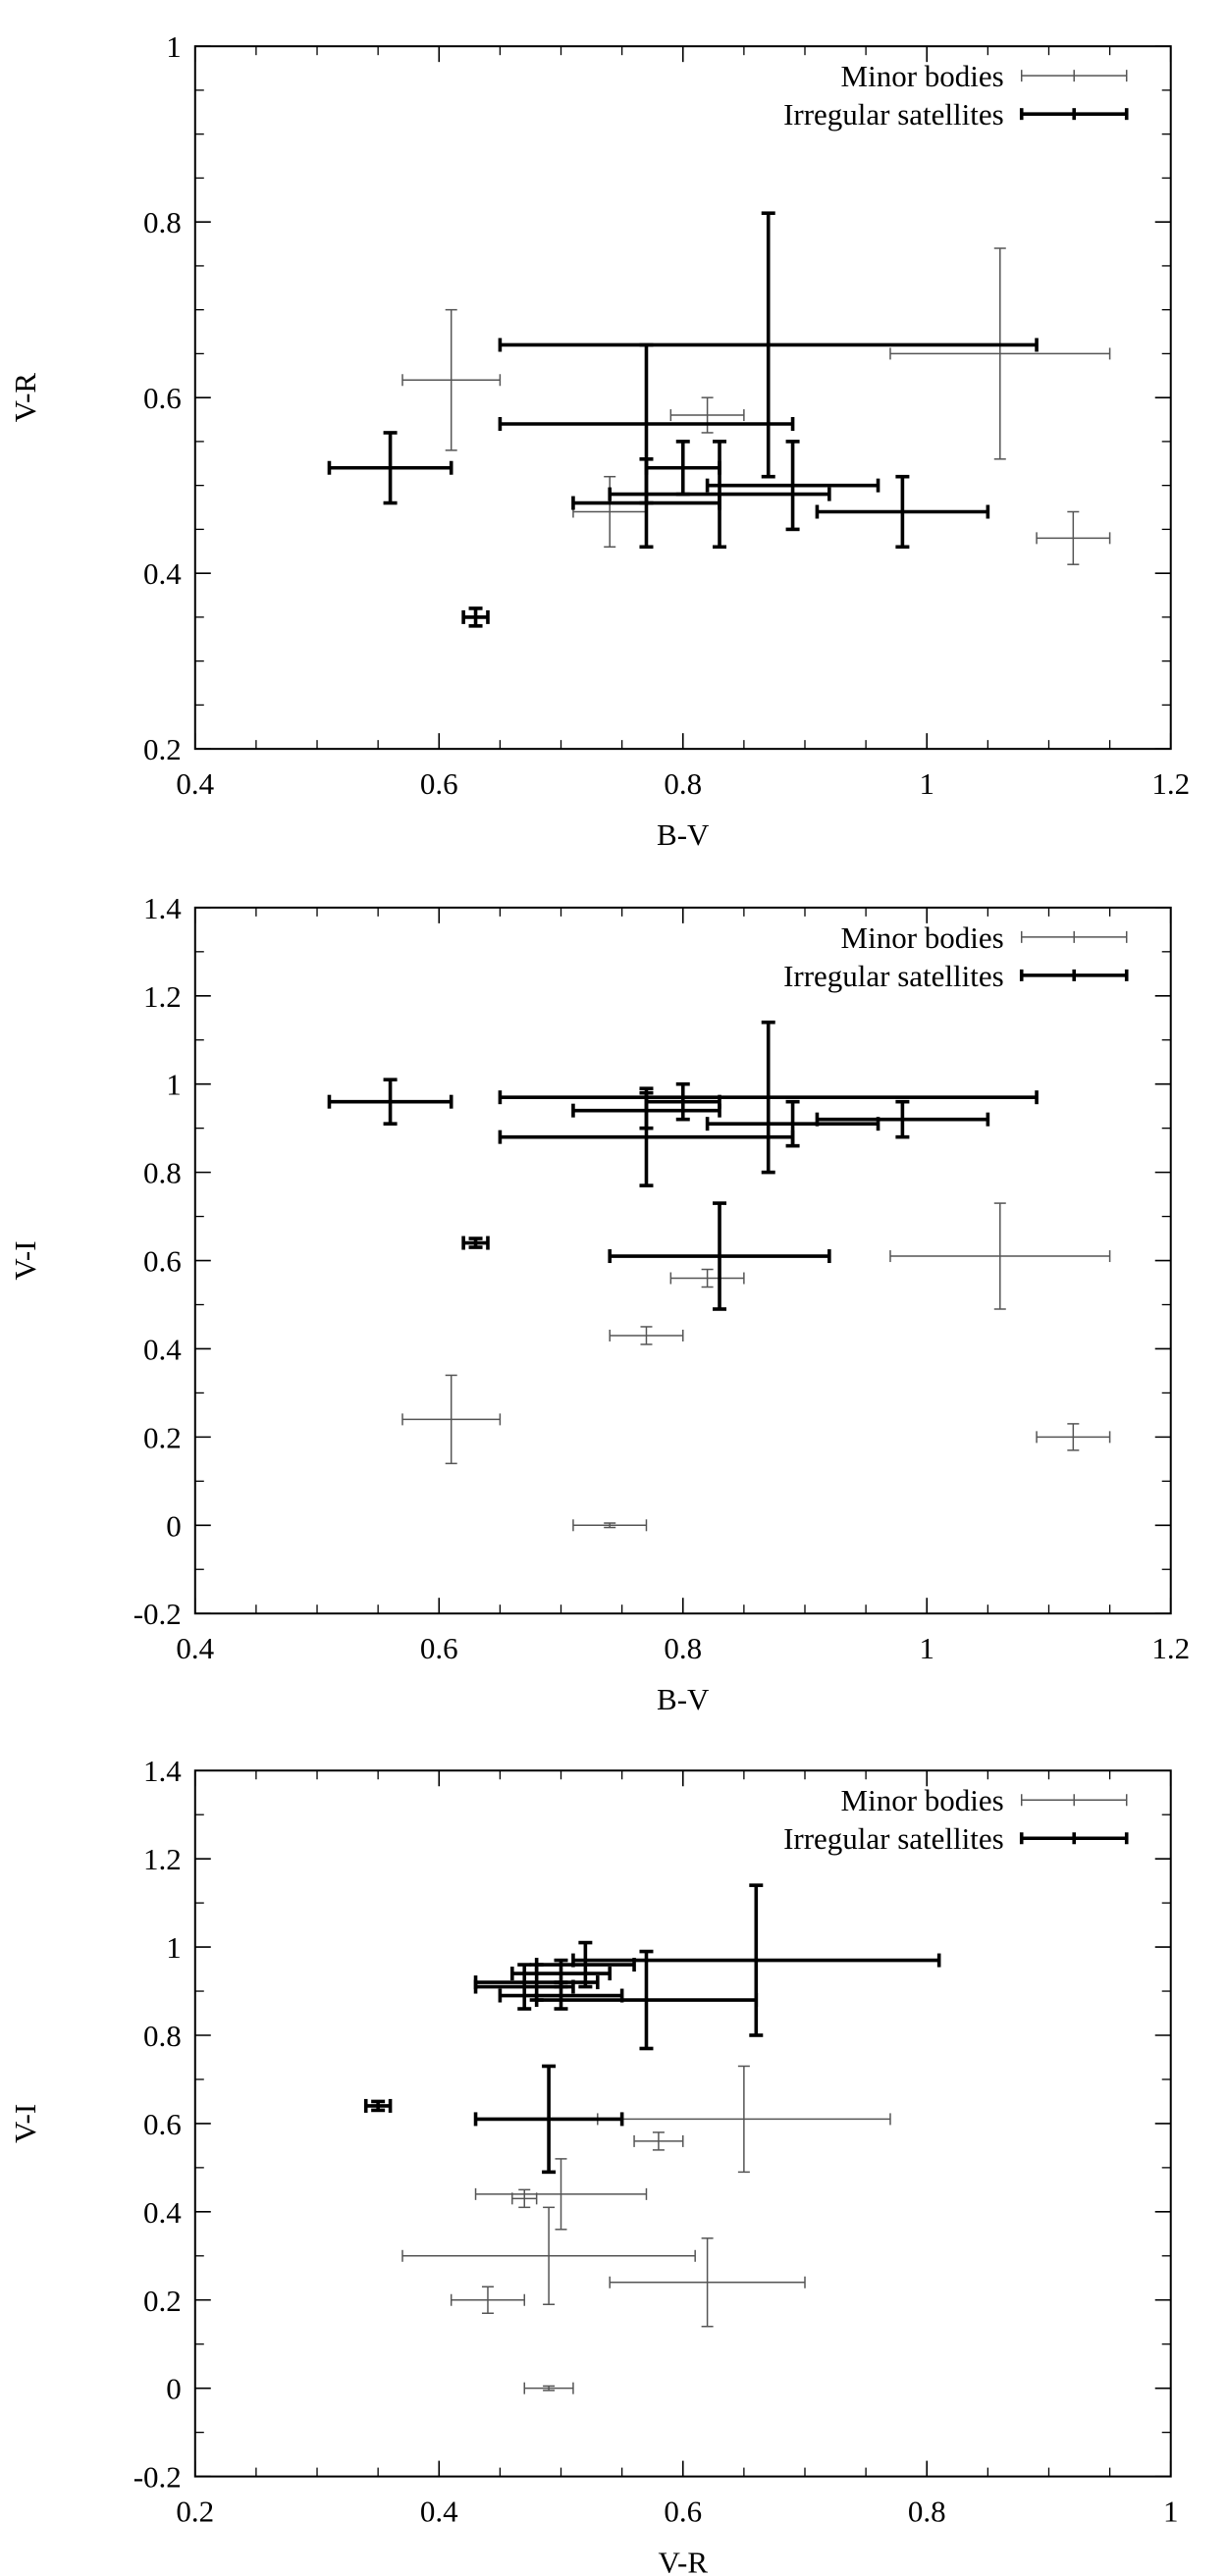 Image resolution: width=1227 pixels, height=2576 pixels. What do you see at coordinates (683, 2561) in the screenshot?
I see `x-axis-label: V-R` at bounding box center [683, 2561].